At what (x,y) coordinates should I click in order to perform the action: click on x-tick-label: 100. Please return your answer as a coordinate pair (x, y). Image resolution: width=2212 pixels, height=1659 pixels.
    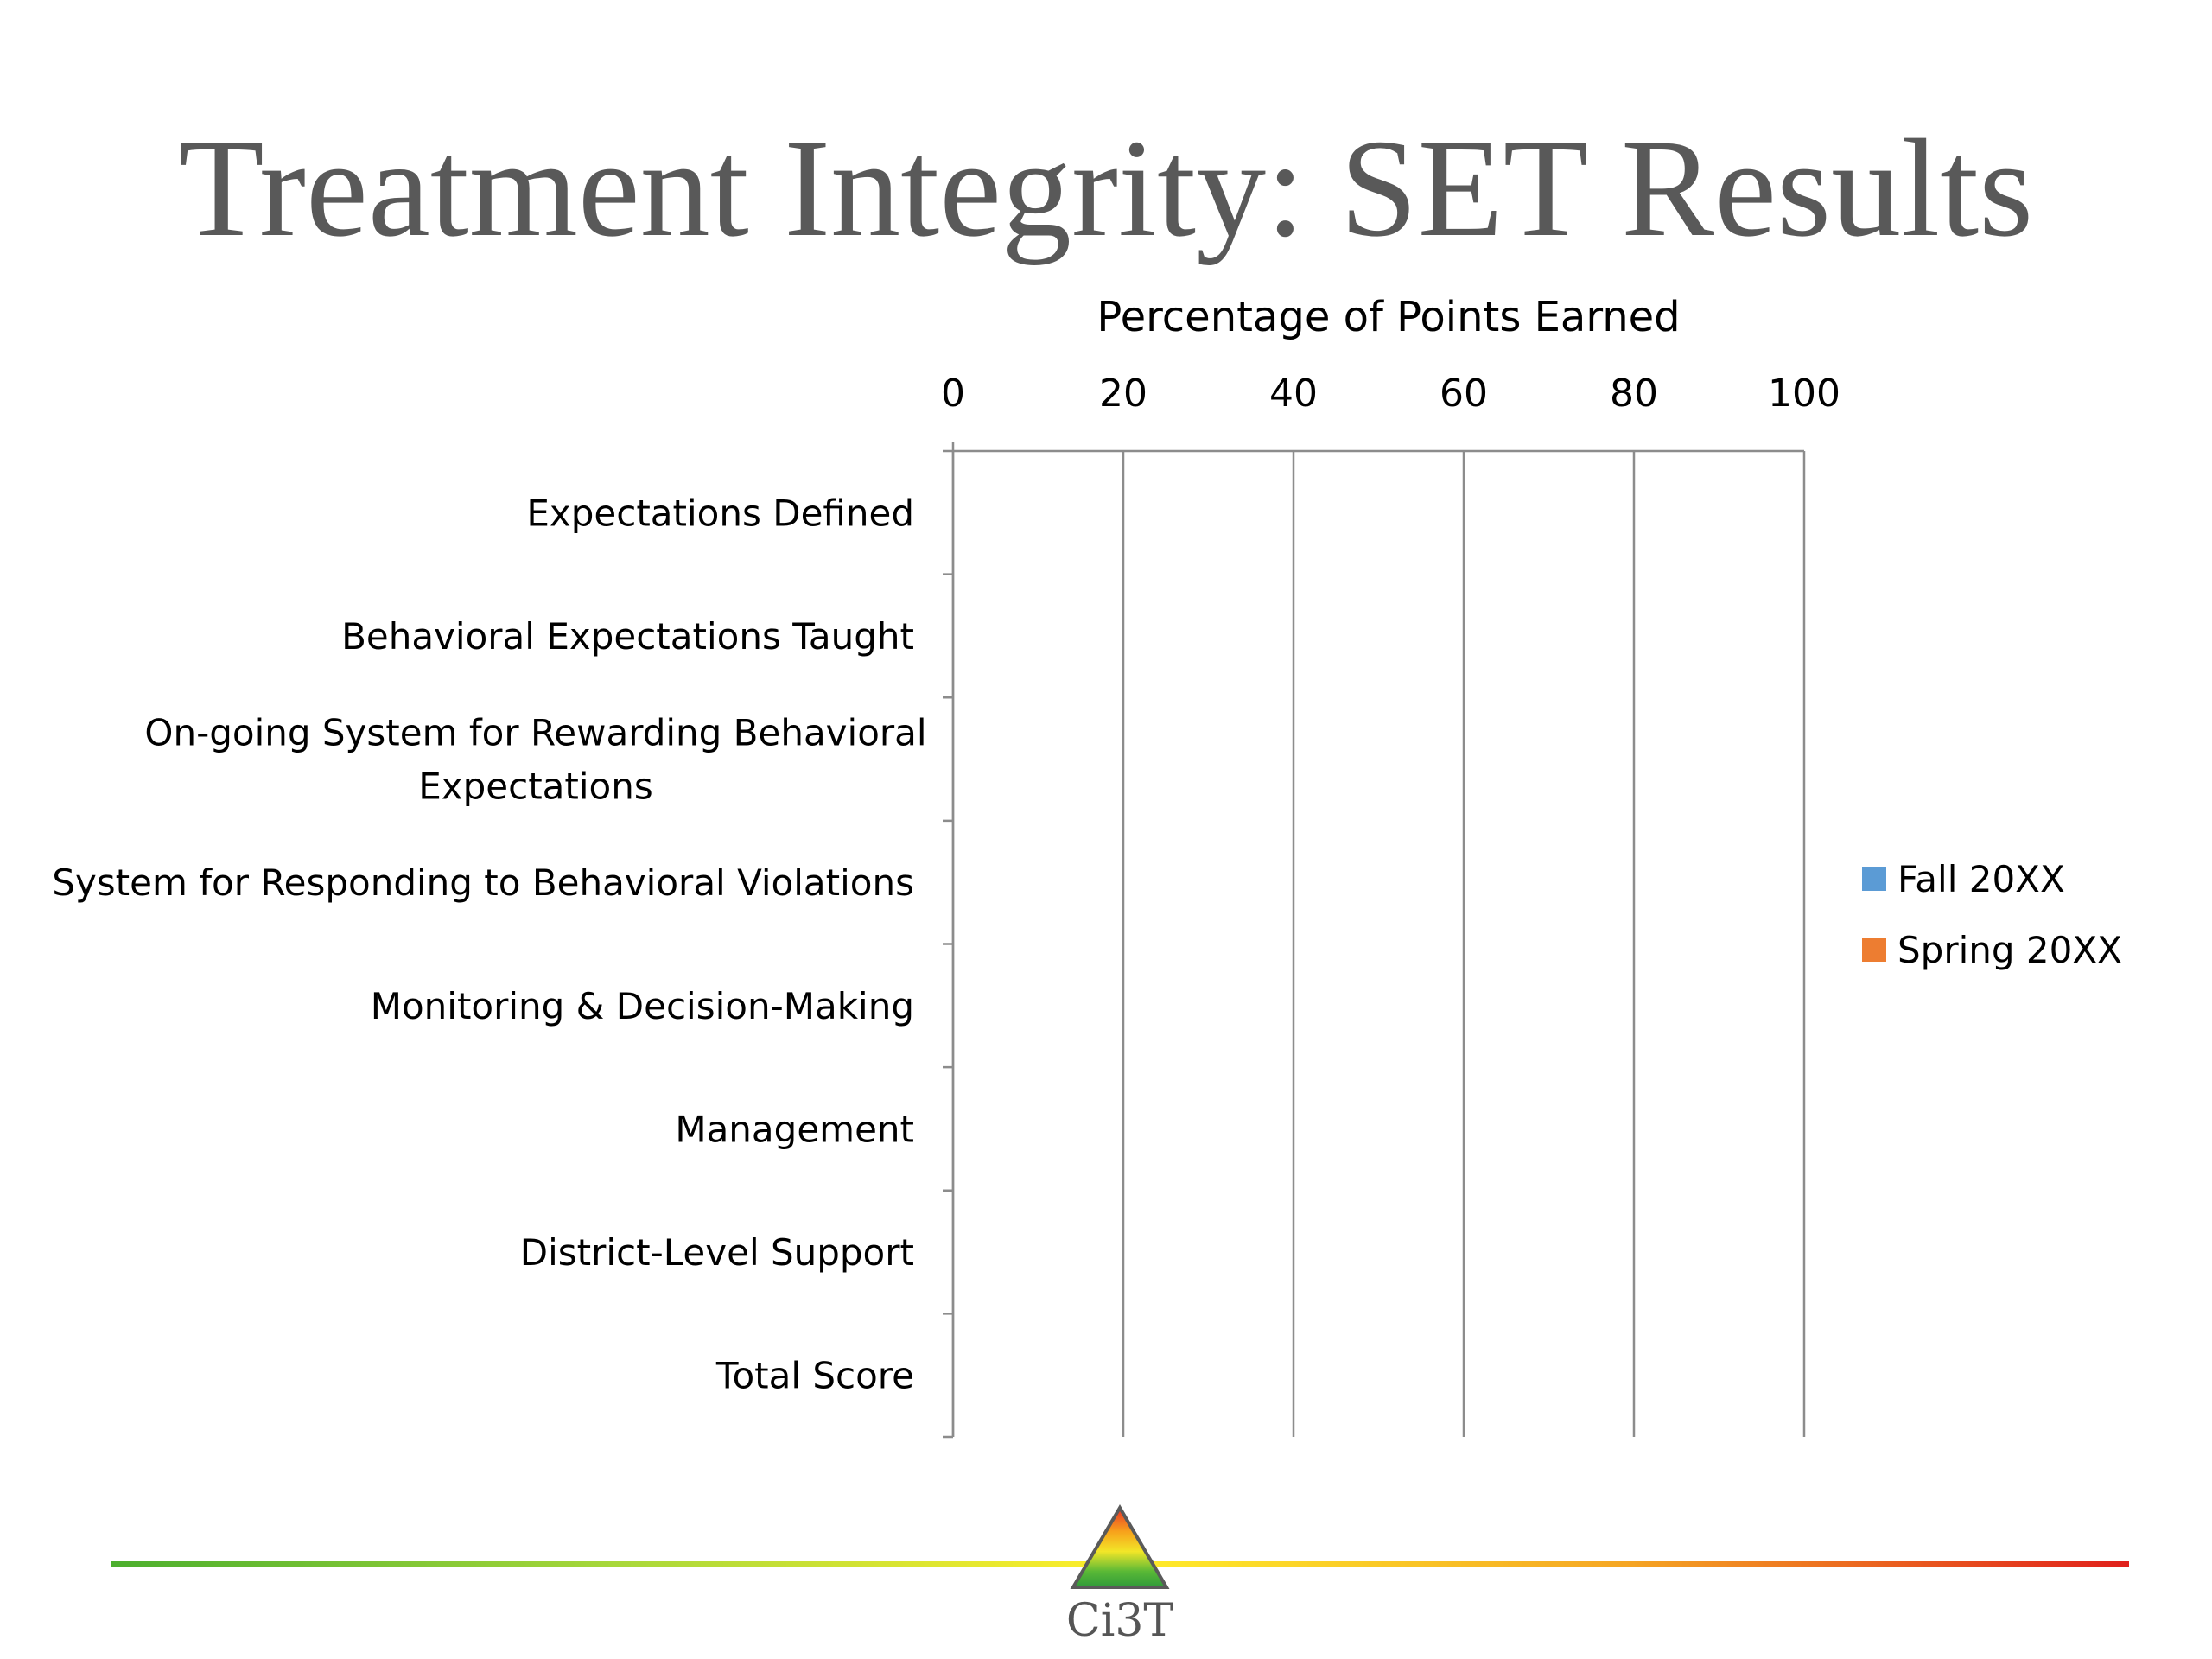
    Looking at the image, I should click on (1804, 394).